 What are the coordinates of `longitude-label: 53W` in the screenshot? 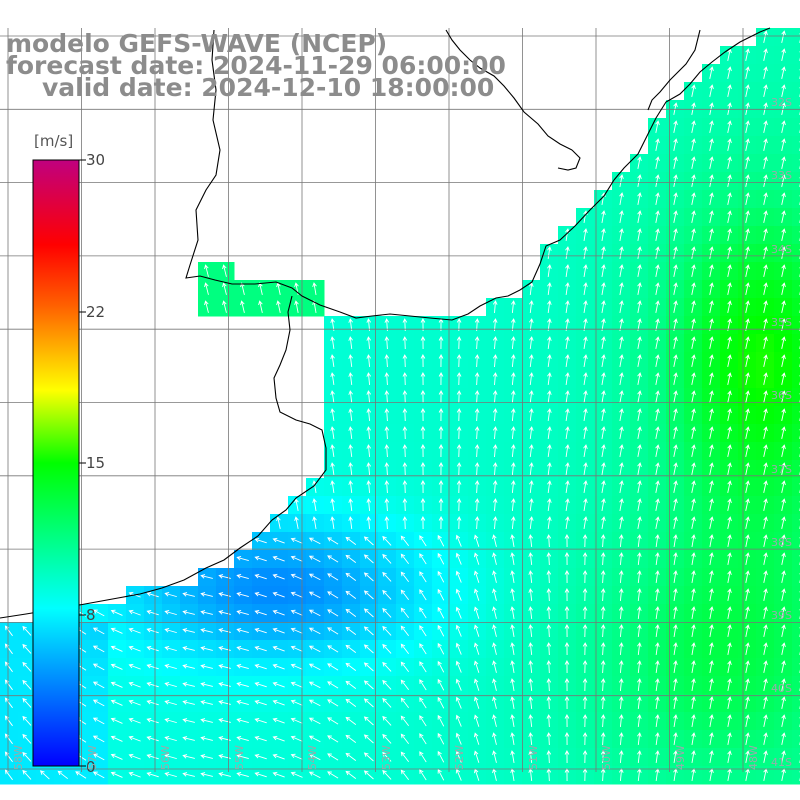 It's located at (386, 757).